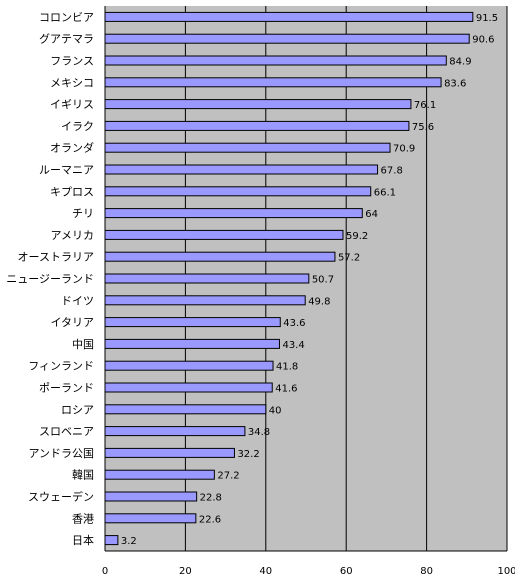  What do you see at coordinates (66, 388) in the screenshot?
I see `category-label: ポーランド` at bounding box center [66, 388].